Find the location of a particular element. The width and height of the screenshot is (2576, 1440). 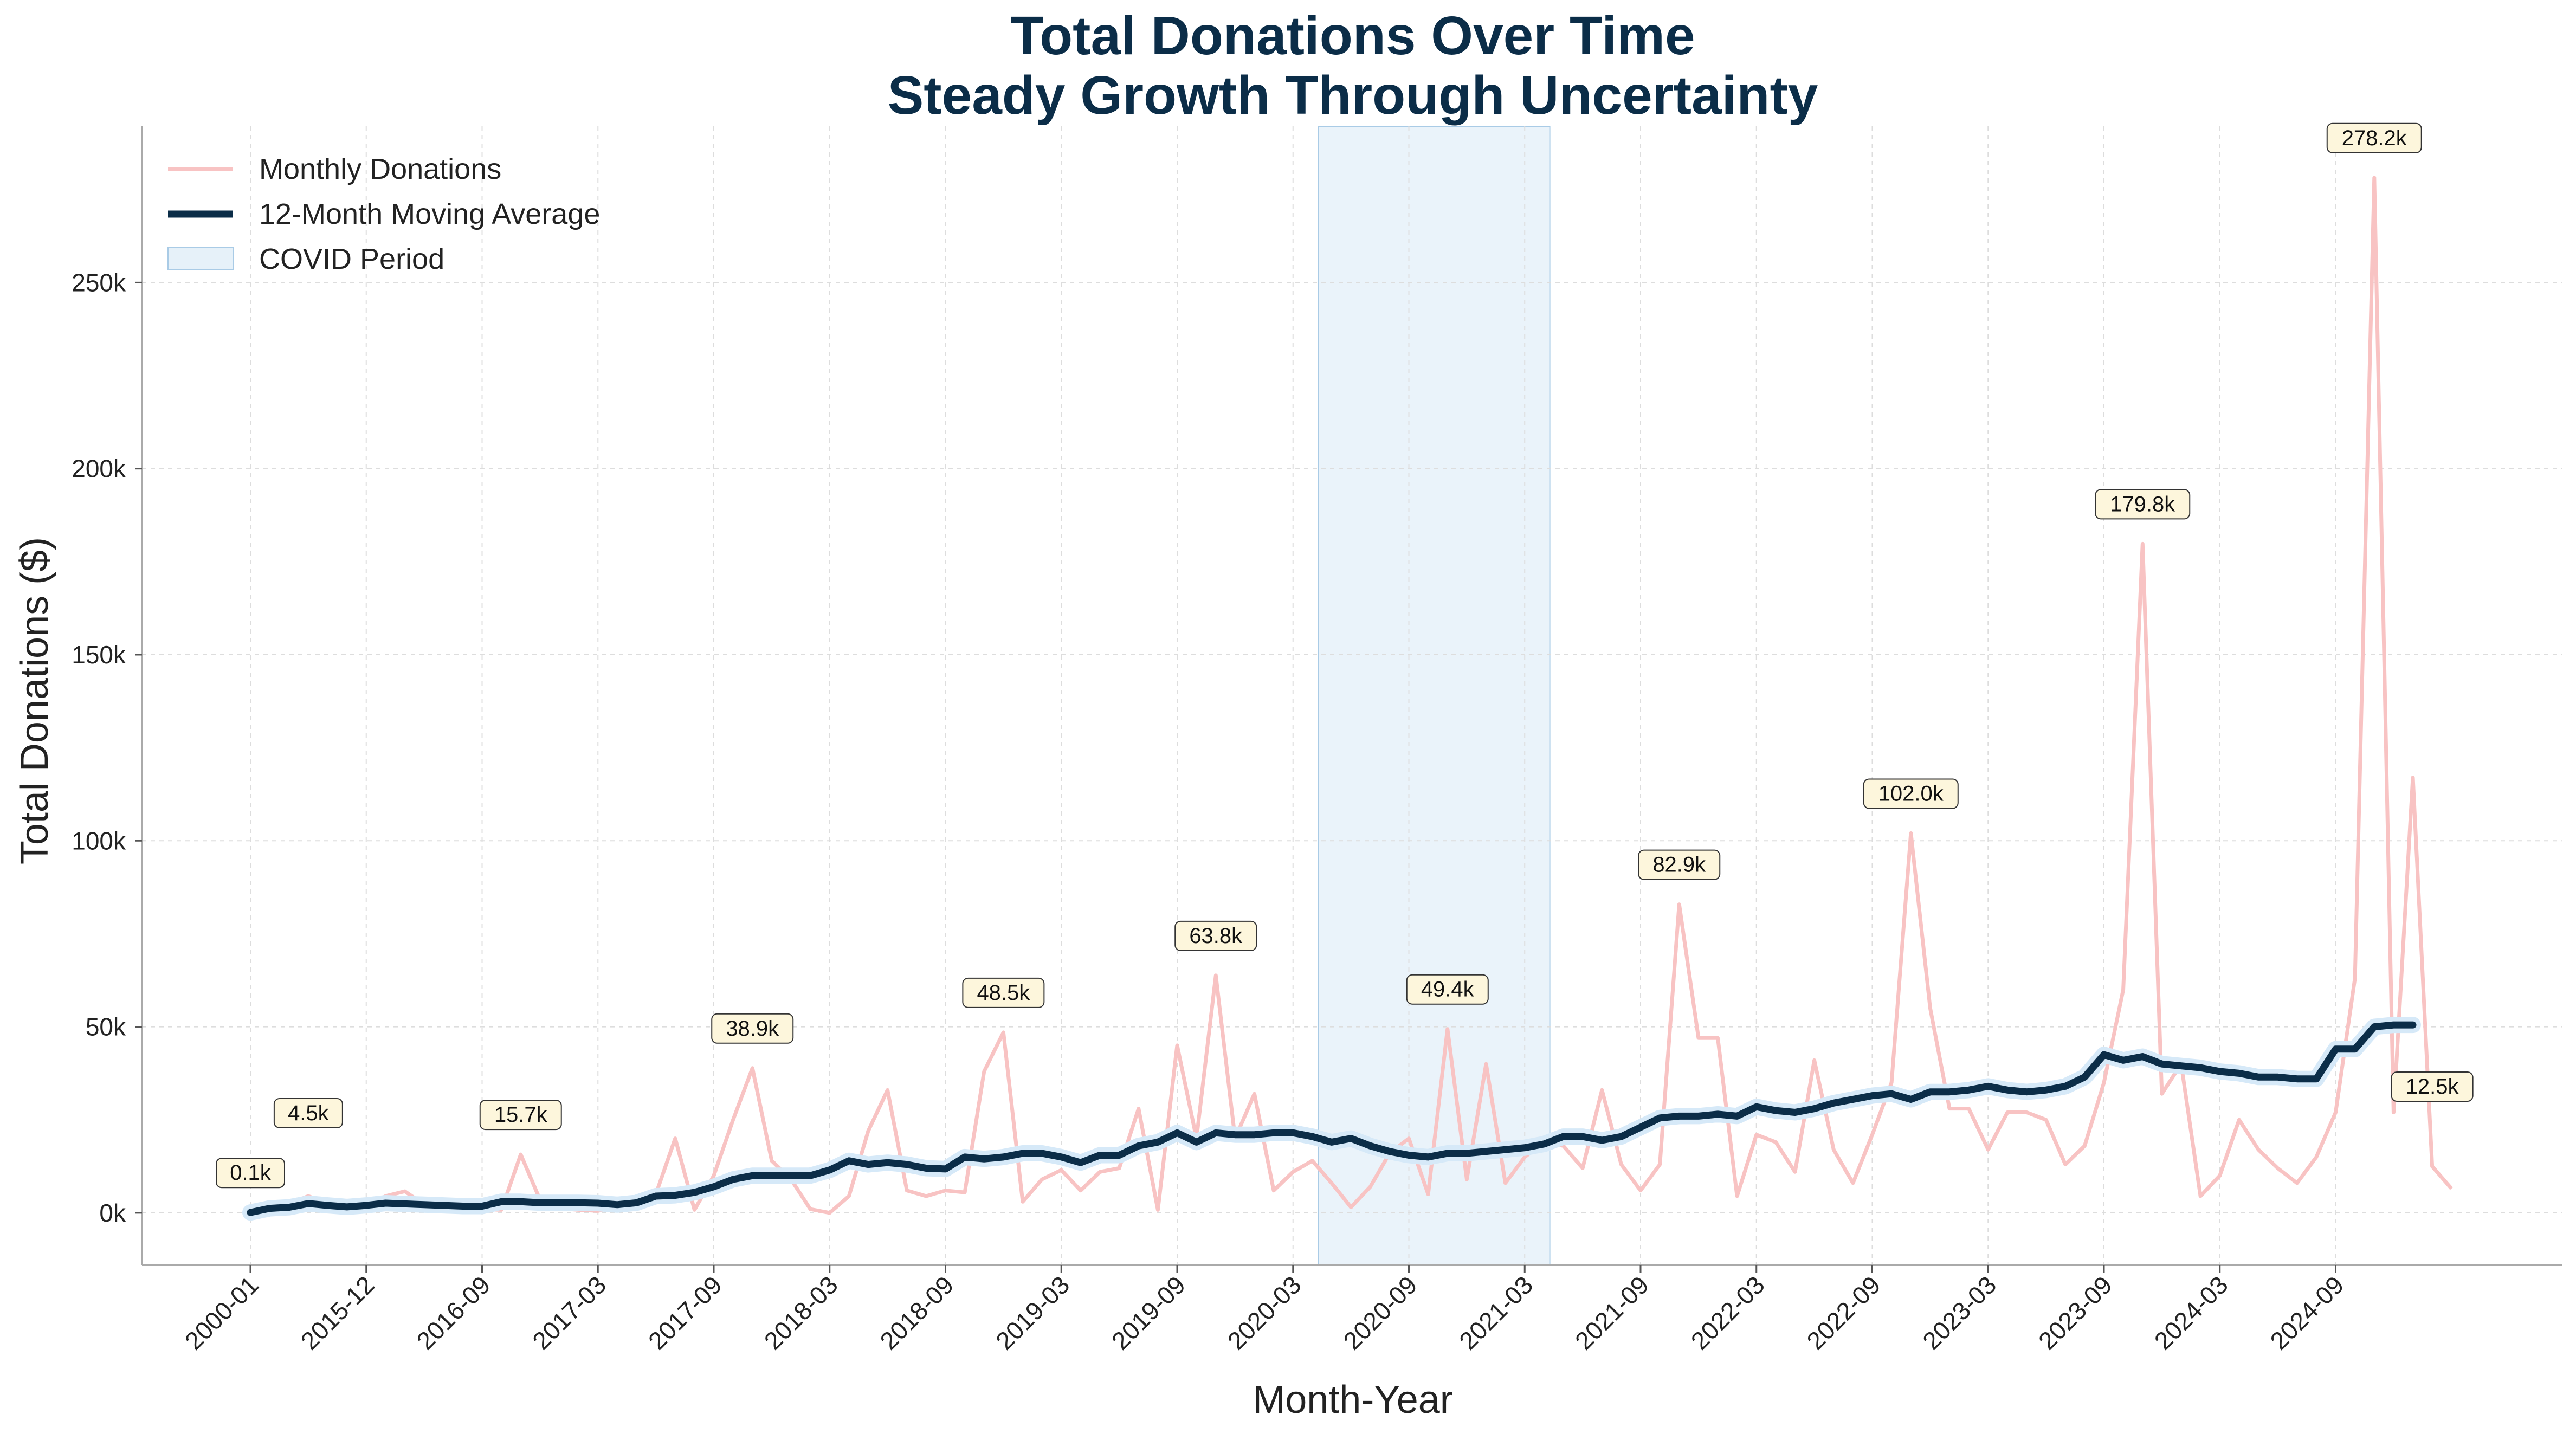

x-tick-label: 2018-03 is located at coordinates (801, 1312).